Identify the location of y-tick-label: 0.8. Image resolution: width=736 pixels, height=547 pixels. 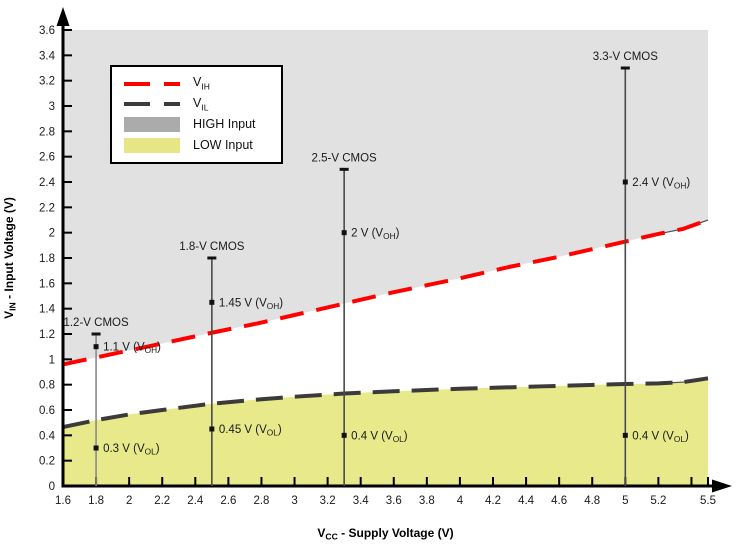
(47, 386).